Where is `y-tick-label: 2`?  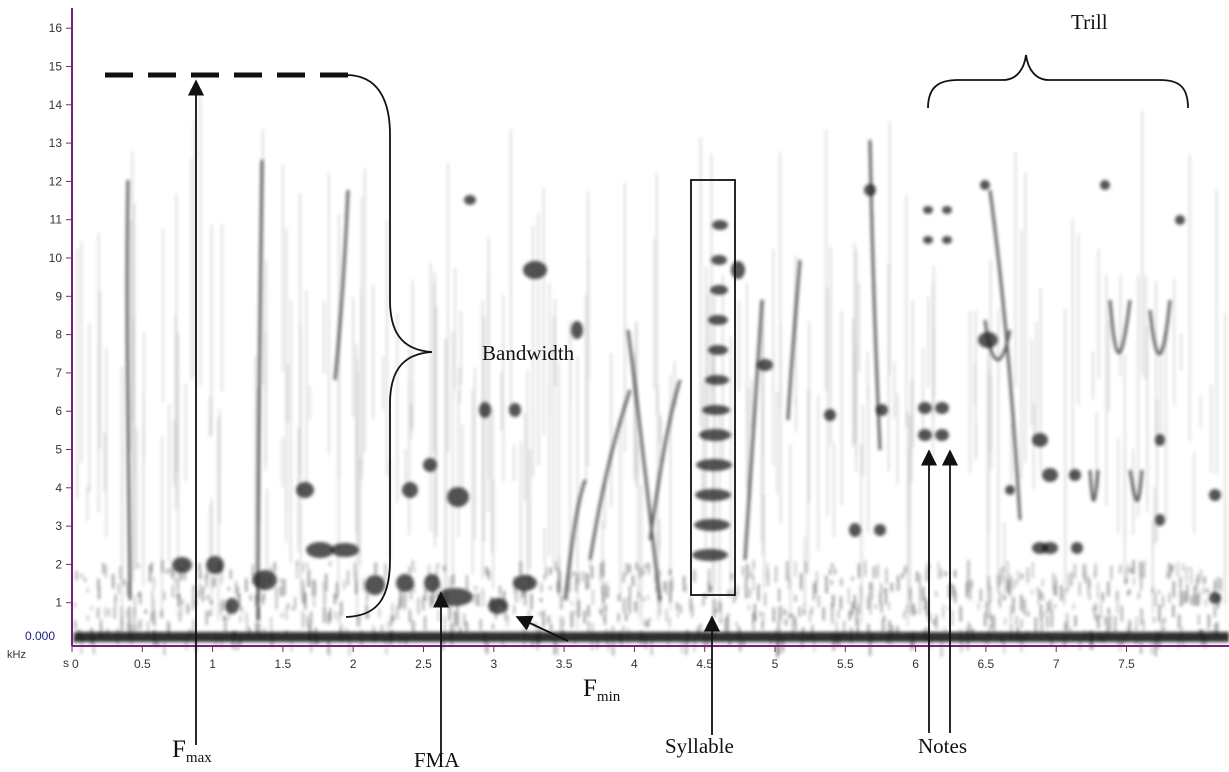
y-tick-label: 2 is located at coordinates (58, 564).